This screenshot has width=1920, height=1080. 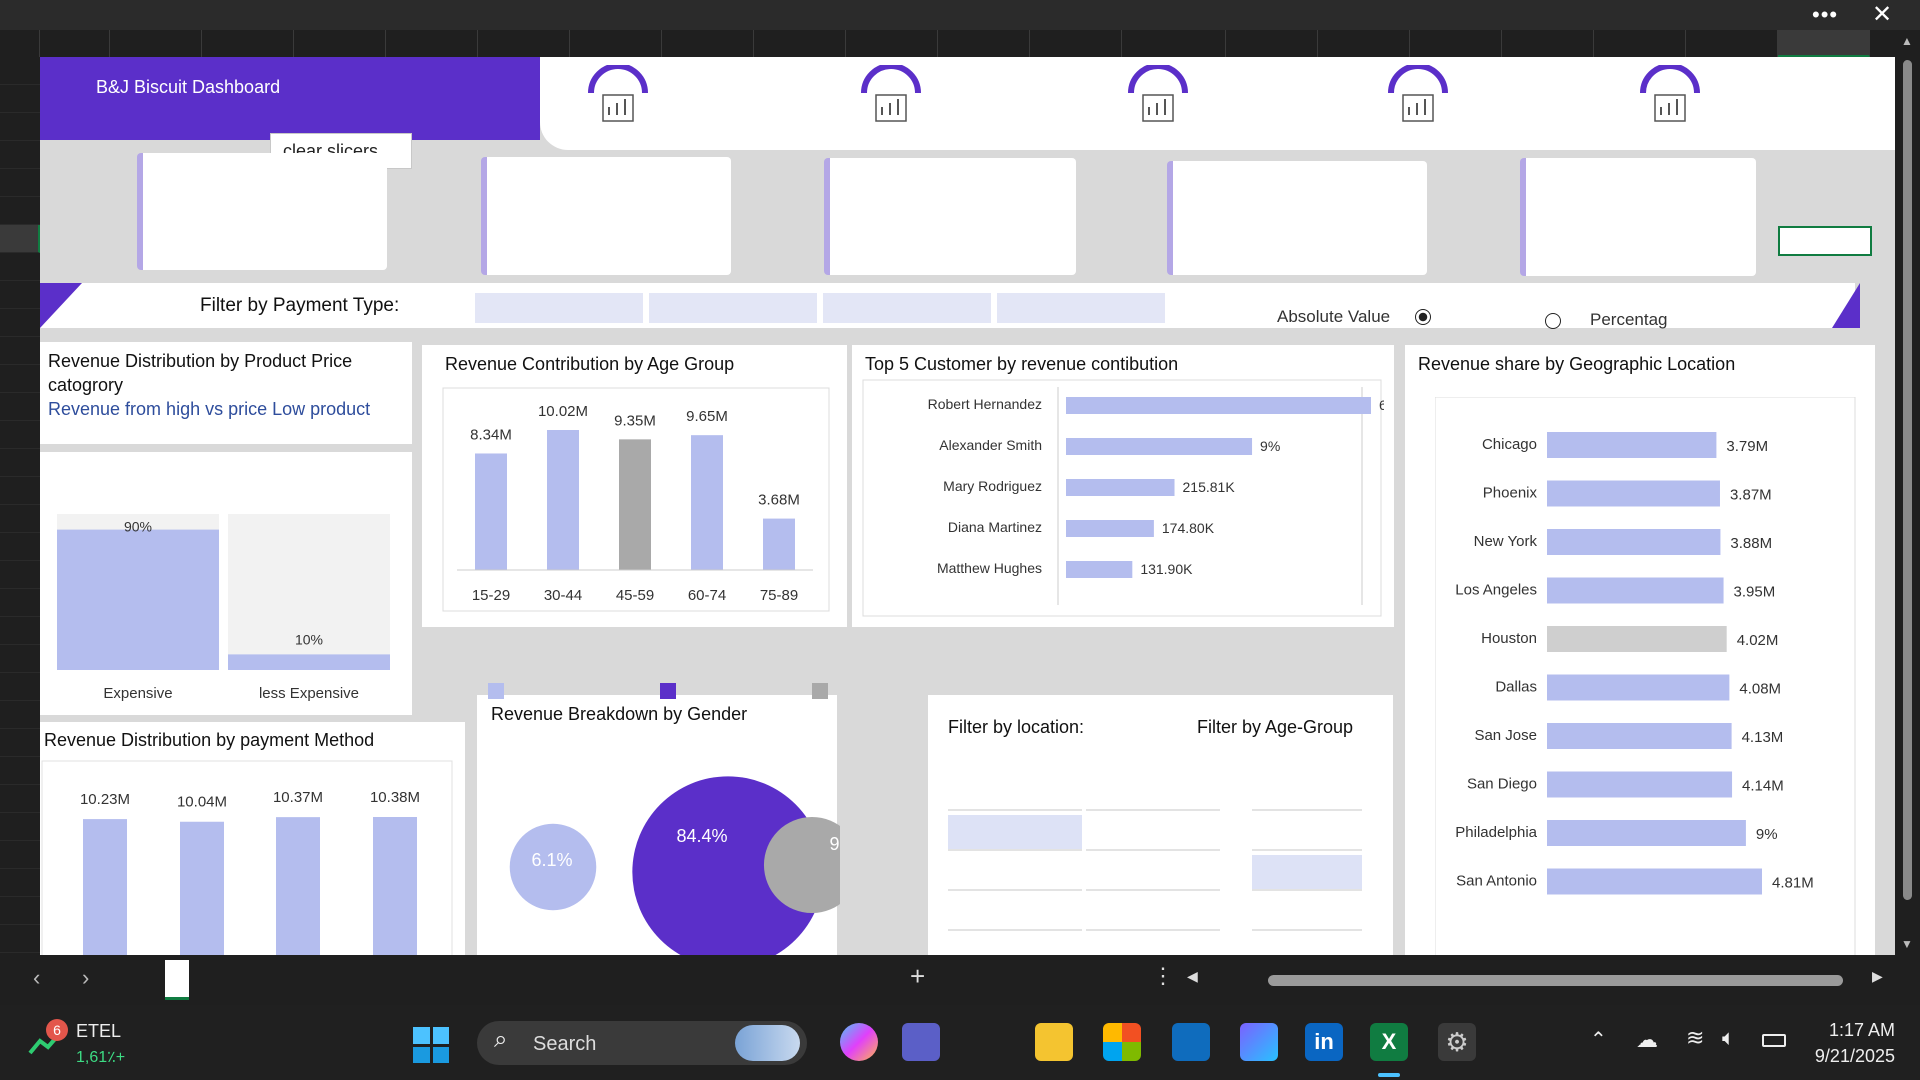 I want to click on clock-date: 9/21/2025, so click(x=1854, y=1056).